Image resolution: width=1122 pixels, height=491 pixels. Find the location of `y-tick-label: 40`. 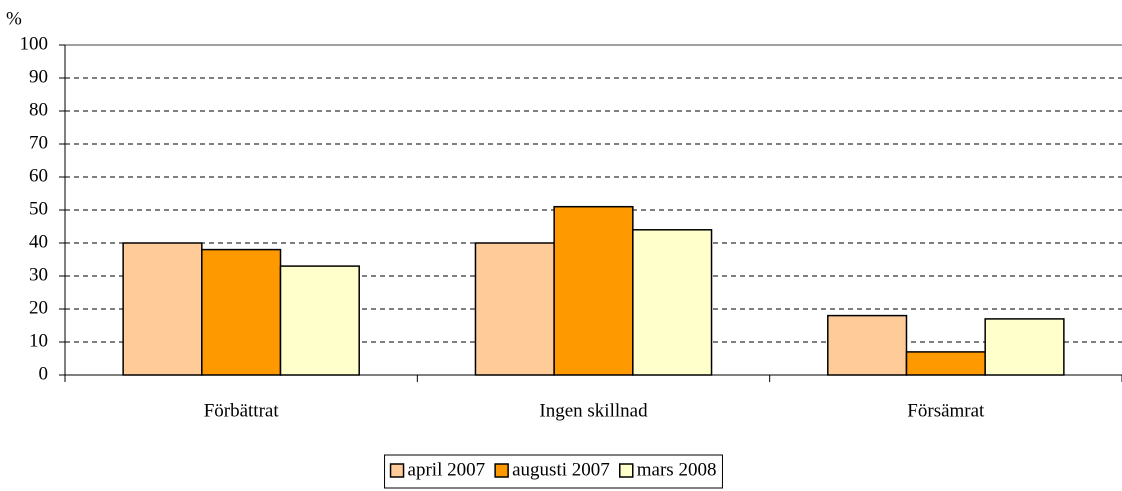

y-tick-label: 40 is located at coordinates (38, 241).